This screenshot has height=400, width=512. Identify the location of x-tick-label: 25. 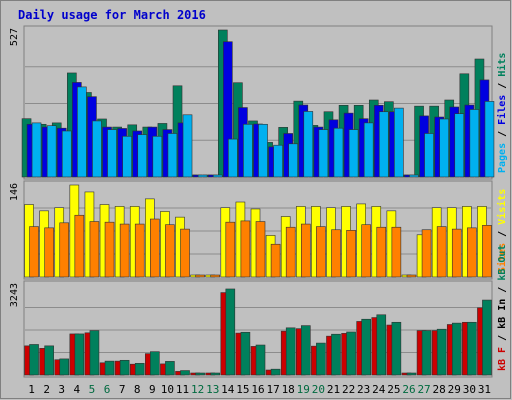
(393, 389).